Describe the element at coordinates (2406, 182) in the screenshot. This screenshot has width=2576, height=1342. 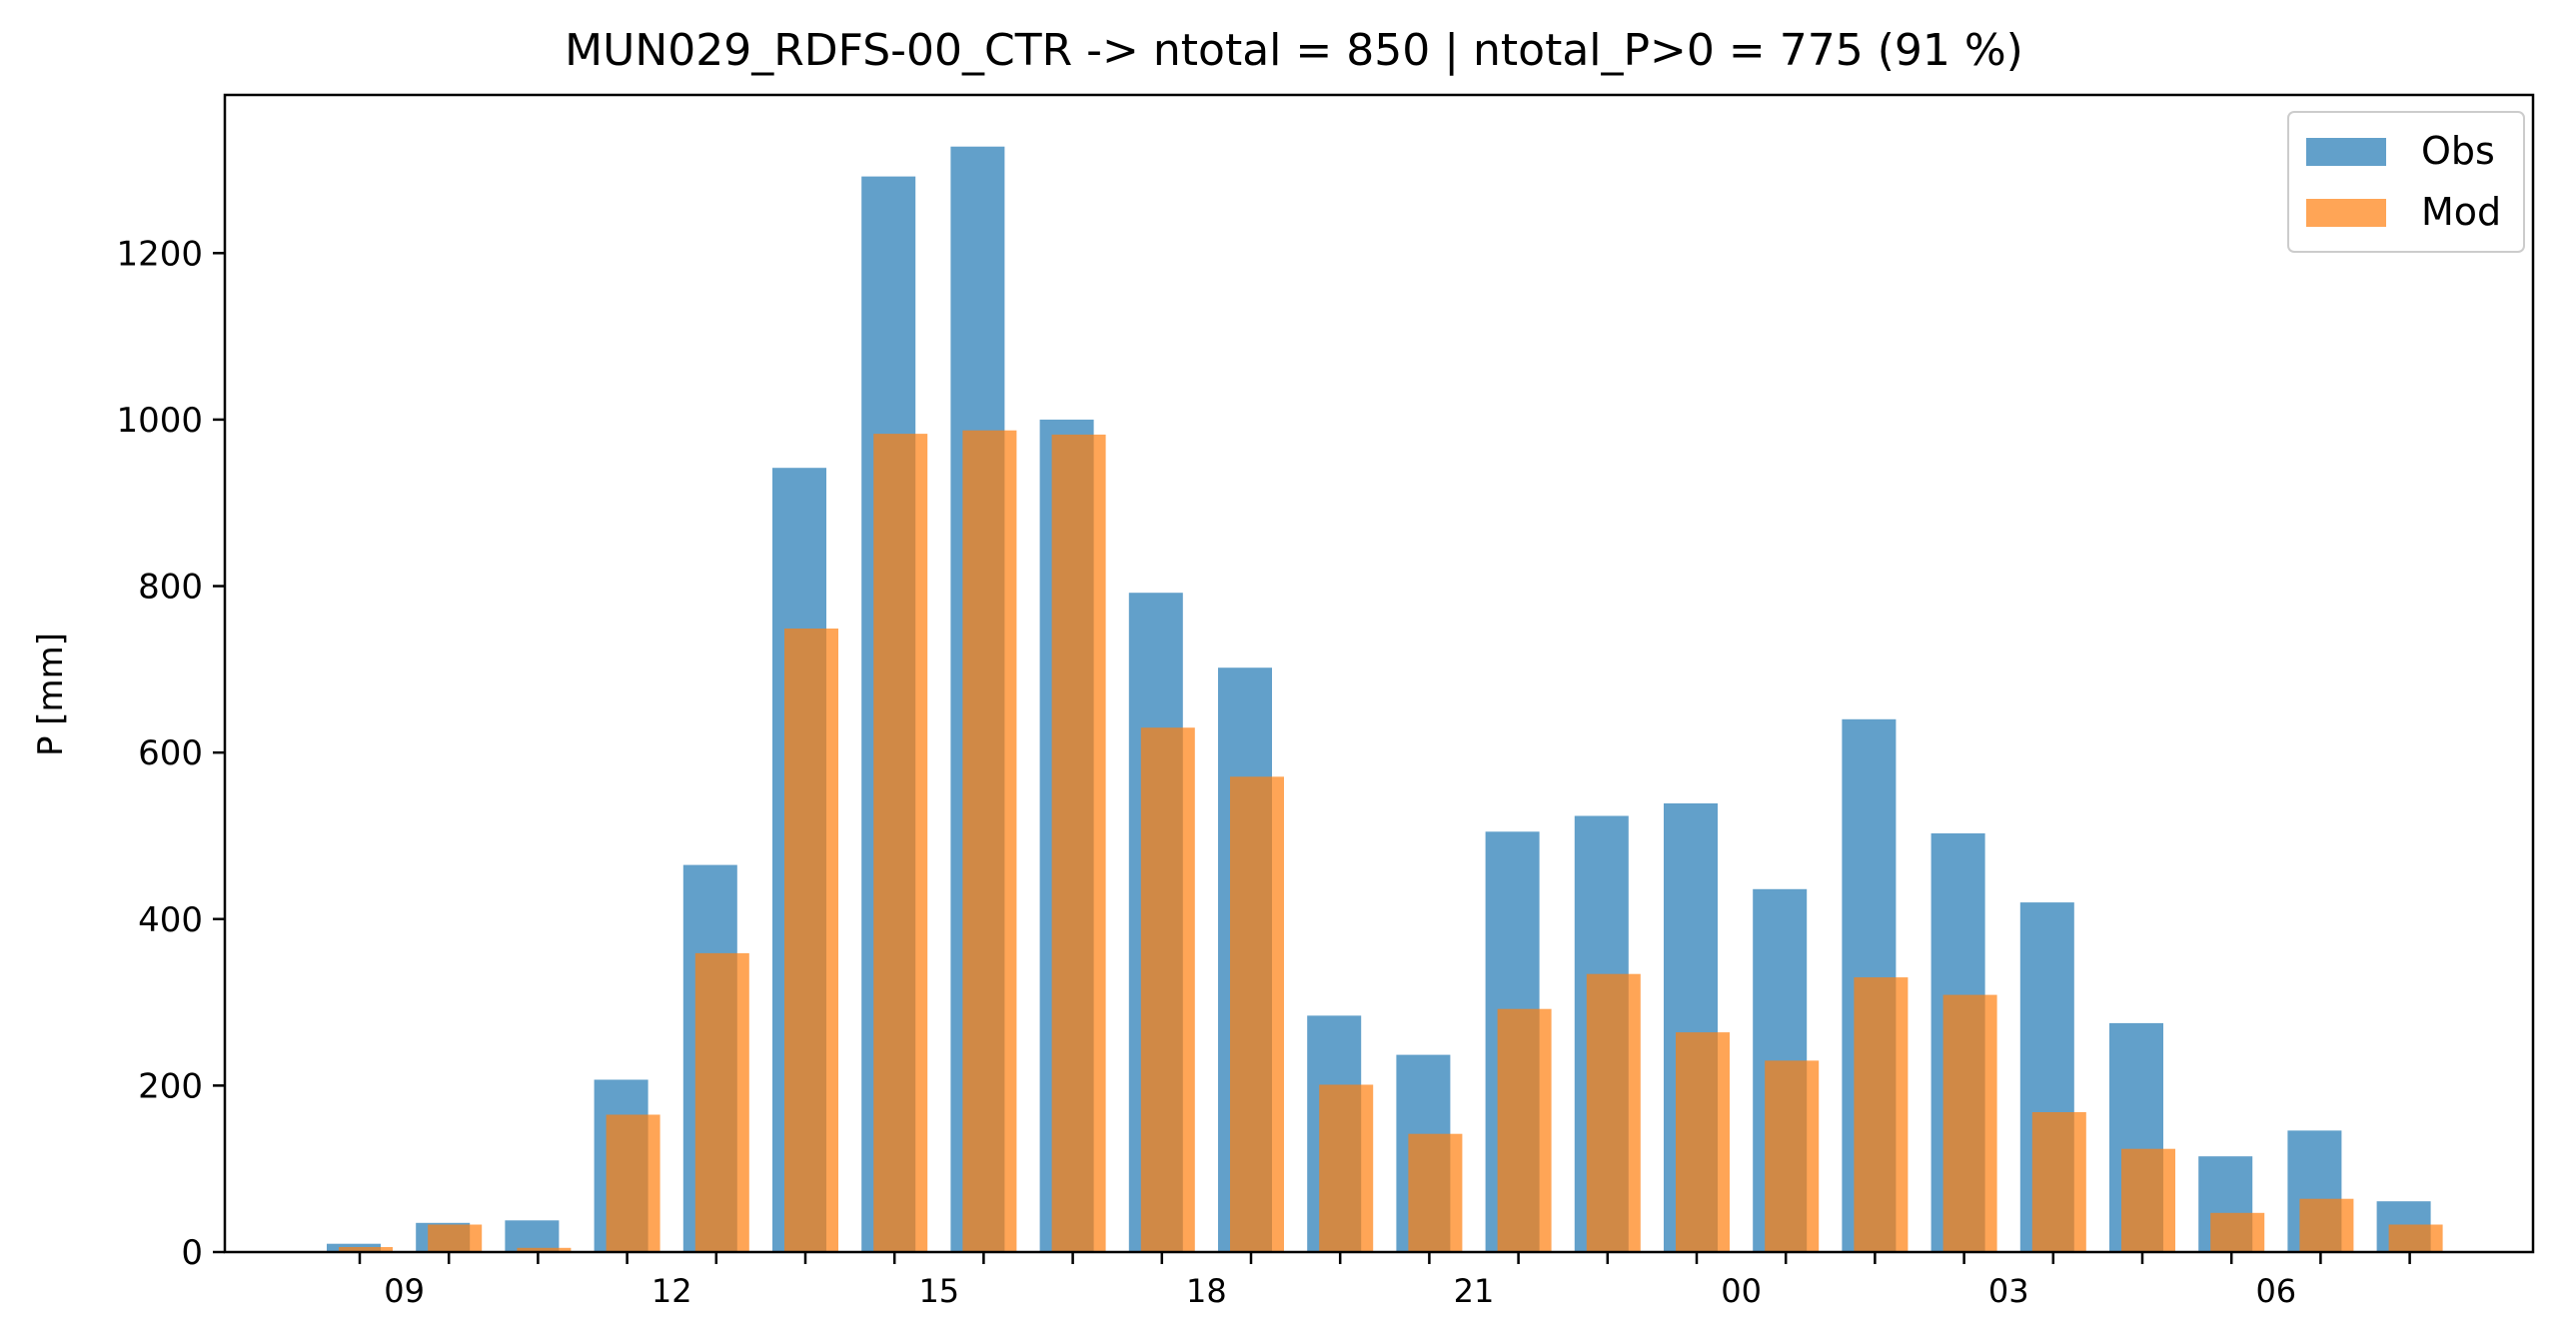
I see `legend: Obs Mod` at that location.